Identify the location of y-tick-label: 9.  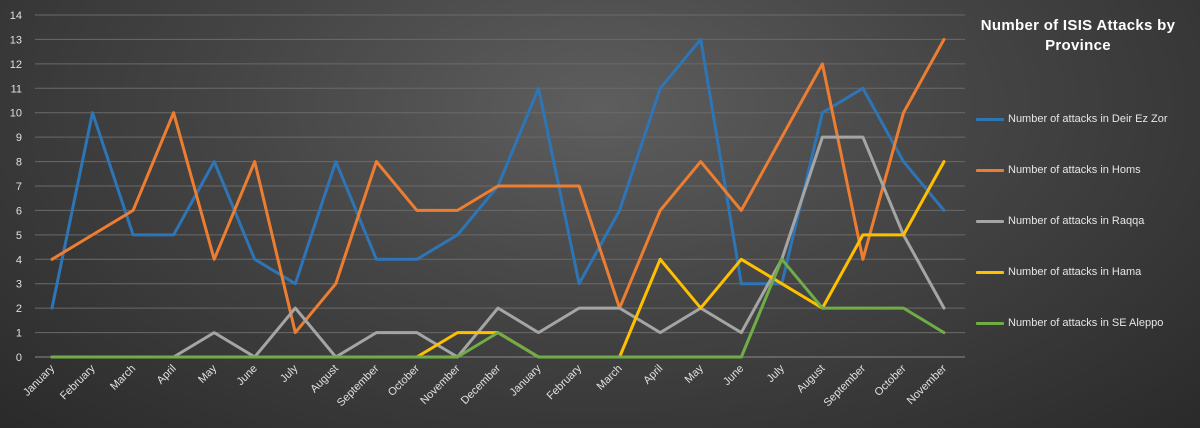
(19, 138).